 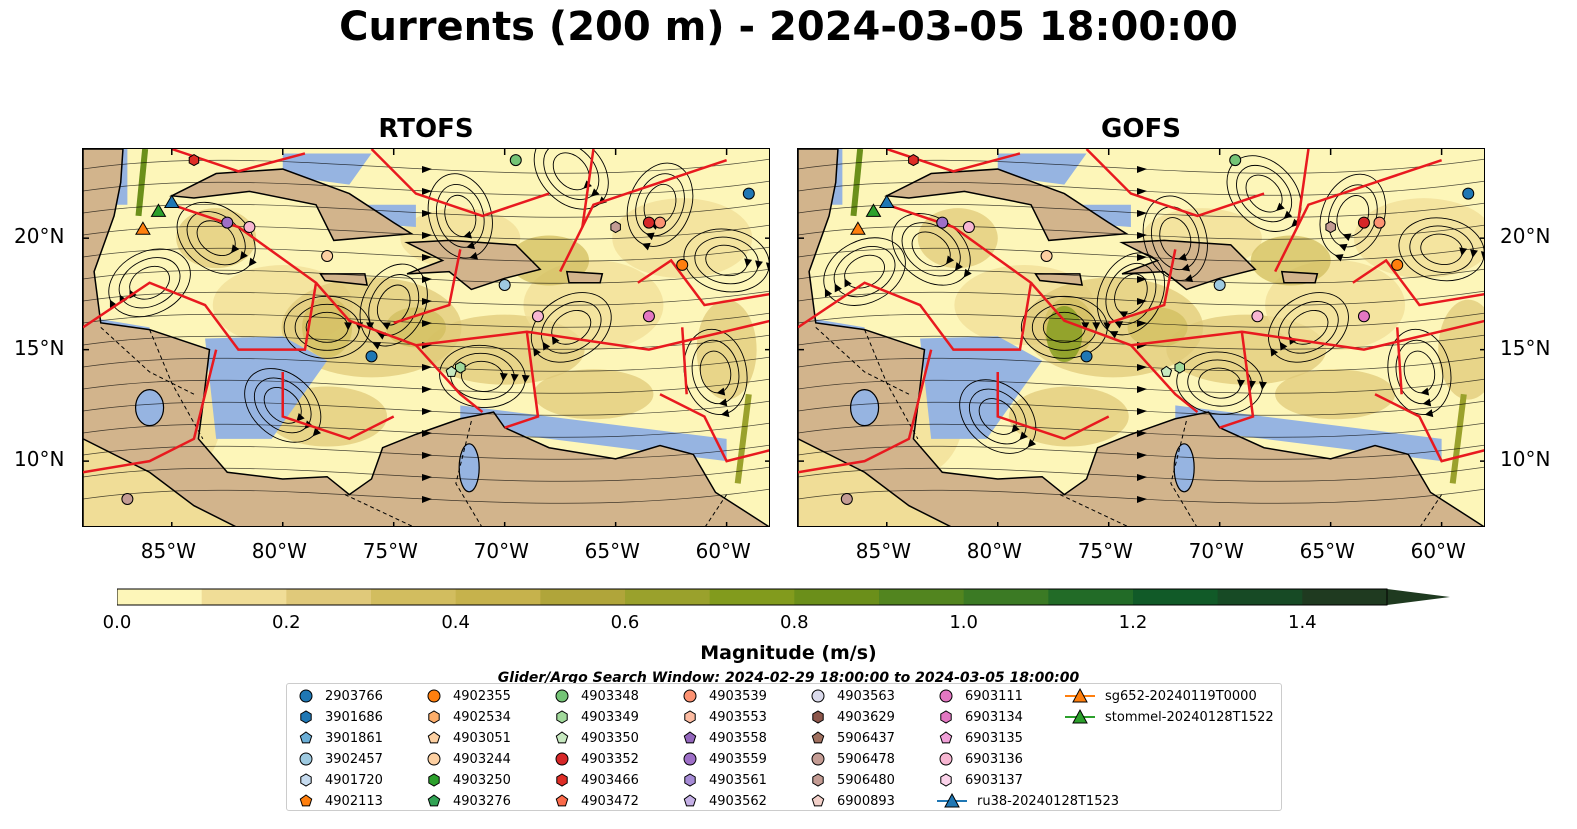 I want to click on legend-item: 6903111, so click(x=979, y=696).